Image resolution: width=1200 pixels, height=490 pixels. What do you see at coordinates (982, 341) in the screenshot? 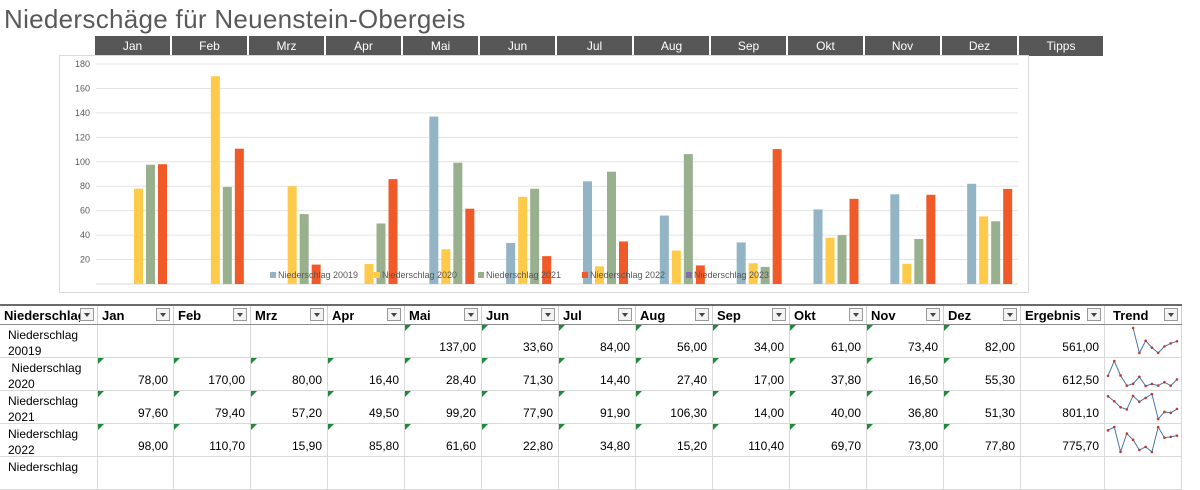
I see `value-cell: 82,00` at bounding box center [982, 341].